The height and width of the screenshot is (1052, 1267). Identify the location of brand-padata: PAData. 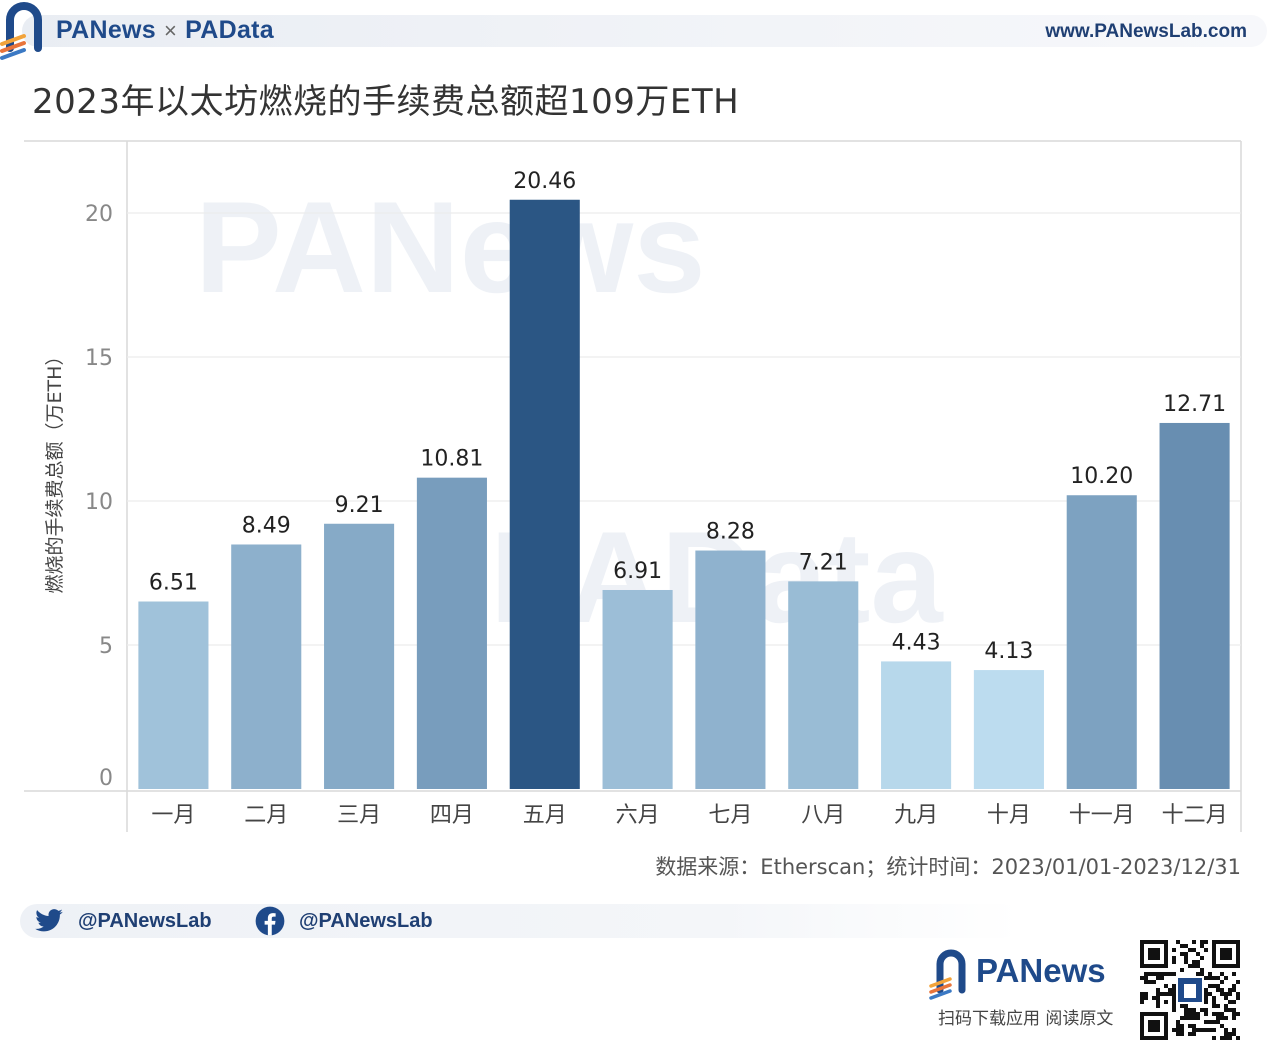
(230, 30).